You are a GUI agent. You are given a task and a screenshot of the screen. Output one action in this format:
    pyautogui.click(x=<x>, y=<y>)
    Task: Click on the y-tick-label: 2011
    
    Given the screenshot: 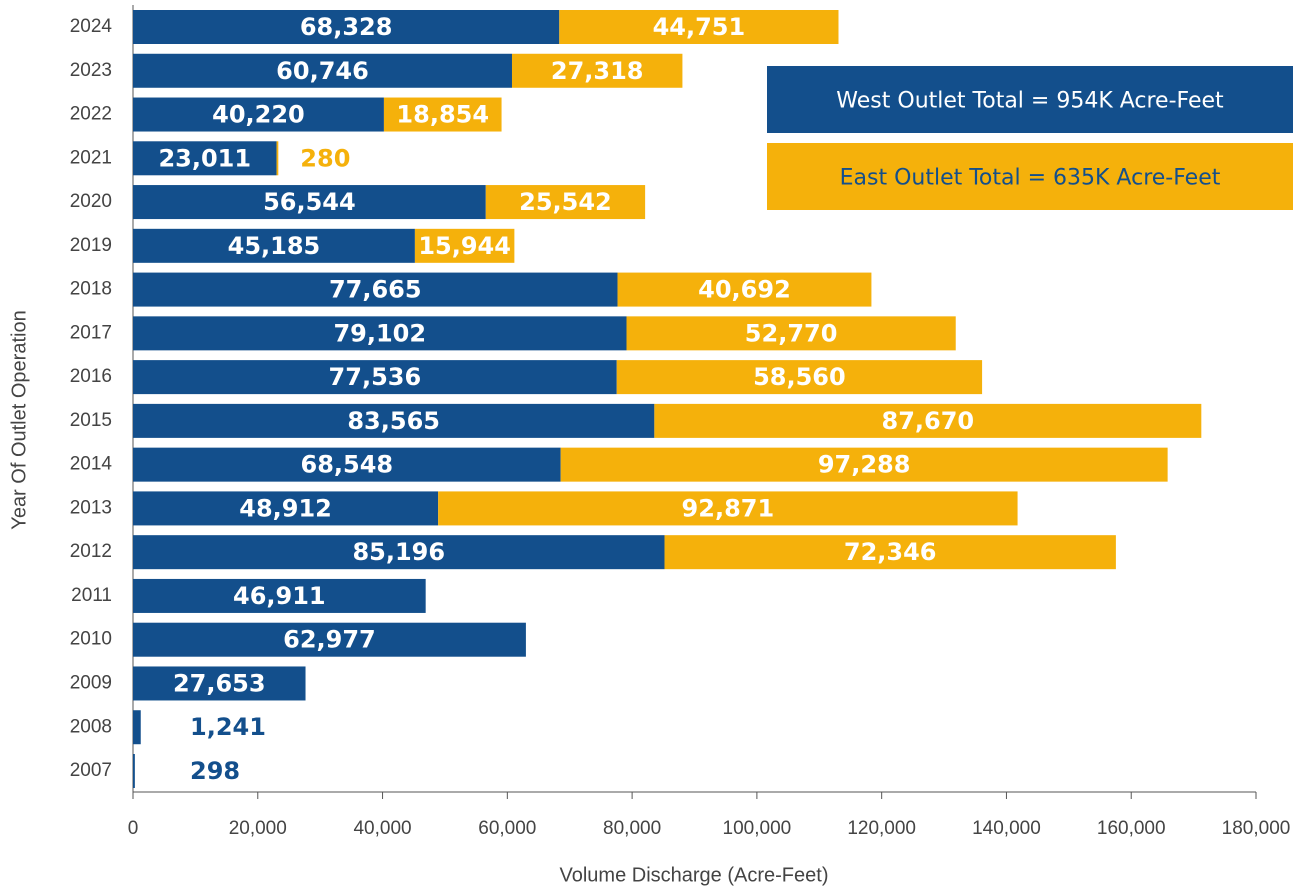 What is the action you would take?
    pyautogui.click(x=91, y=595)
    